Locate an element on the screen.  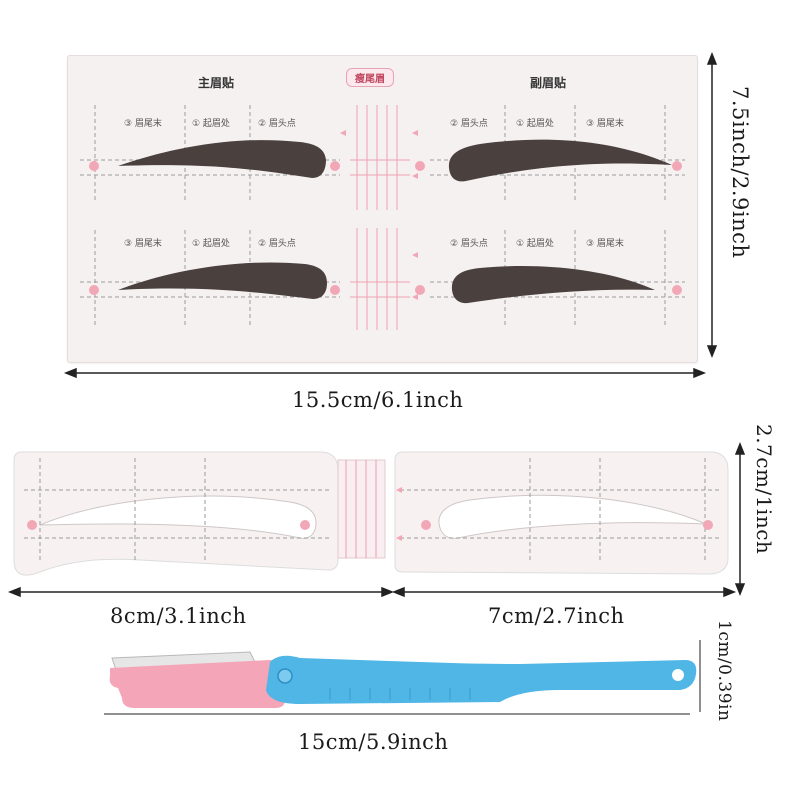
stencil-left-ruler-lines is located at coordinates (361, 509).